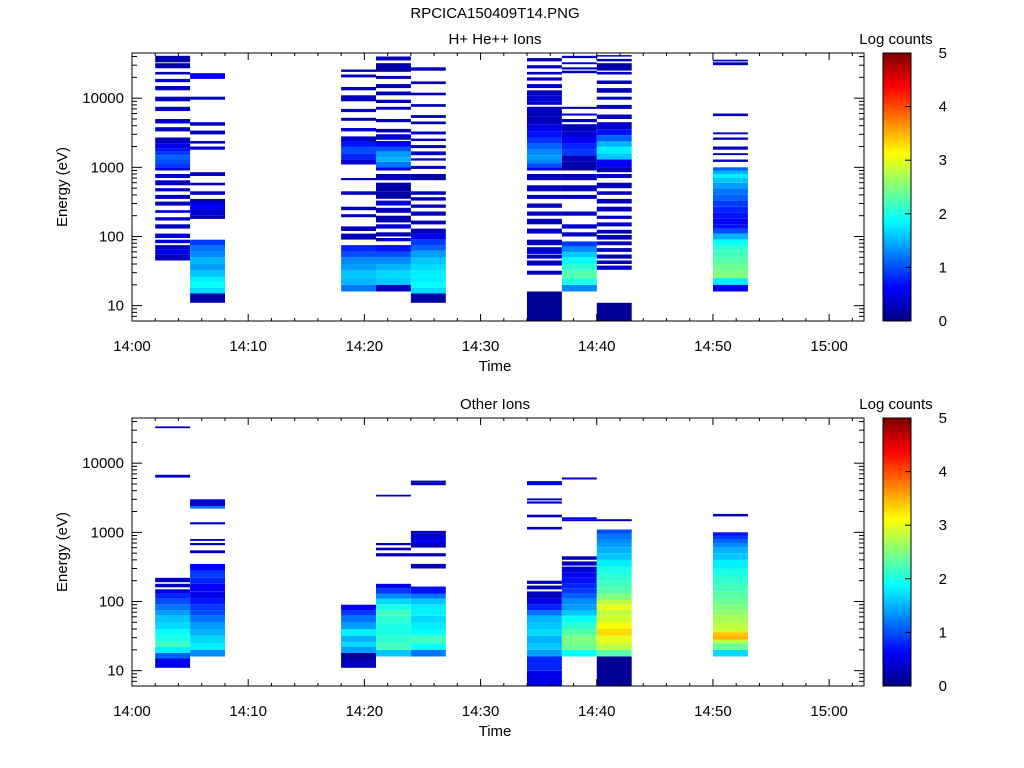 This screenshot has height=768, width=1024. Describe the element at coordinates (248, 711) in the screenshot. I see `x-tick-label: 14:10` at that location.